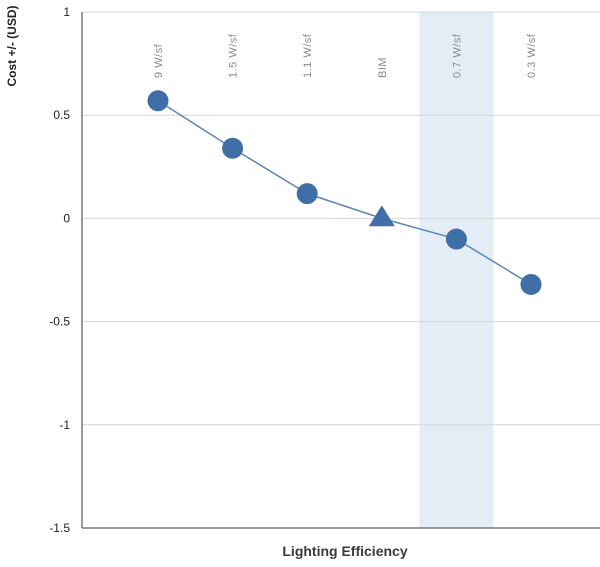  Describe the element at coordinates (66, 218) in the screenshot. I see `y-tick-label: 0` at that location.